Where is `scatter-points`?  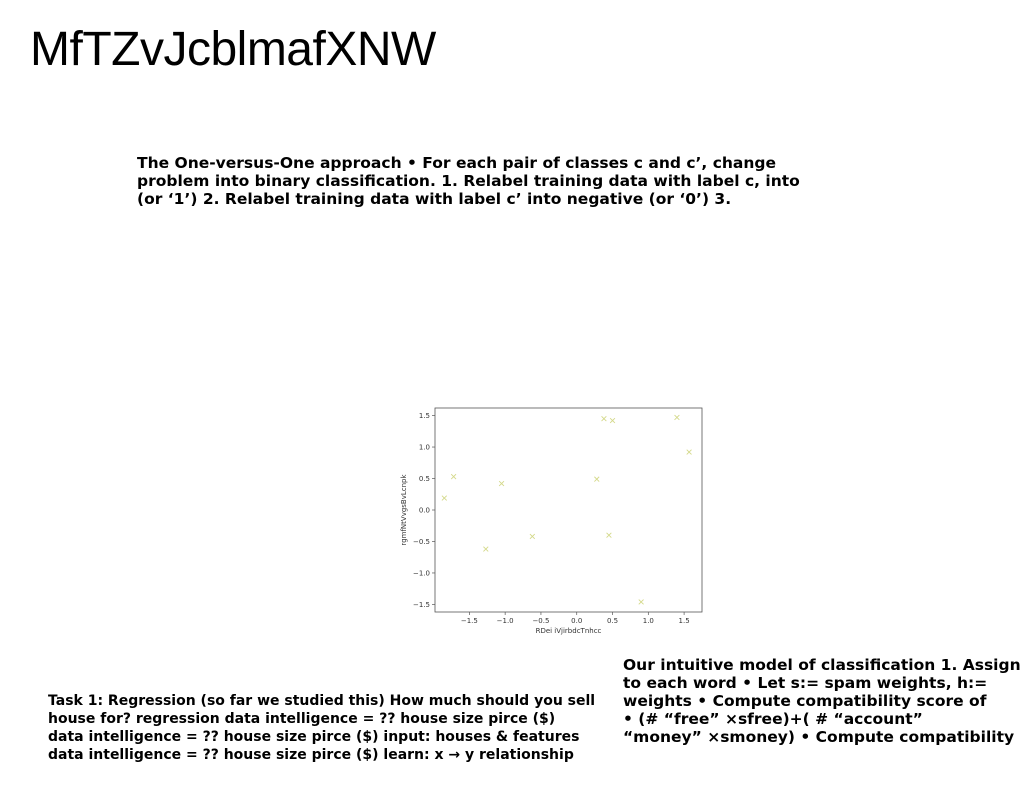
scatter-points is located at coordinates (566, 509).